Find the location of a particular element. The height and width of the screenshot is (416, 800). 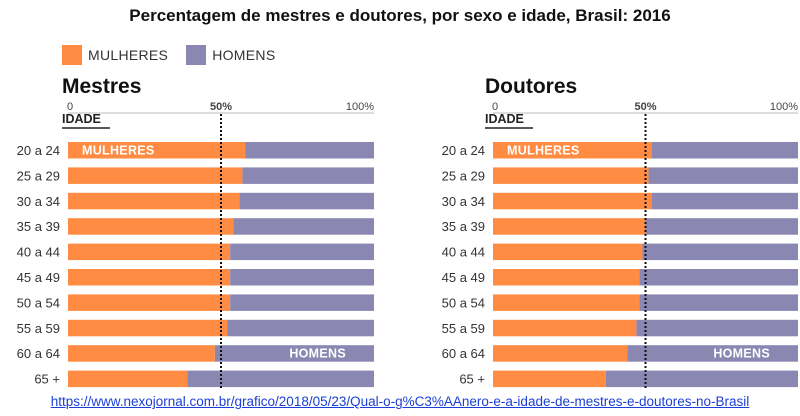

mestres-category-label-0: 20 a 24 is located at coordinates (38, 150).